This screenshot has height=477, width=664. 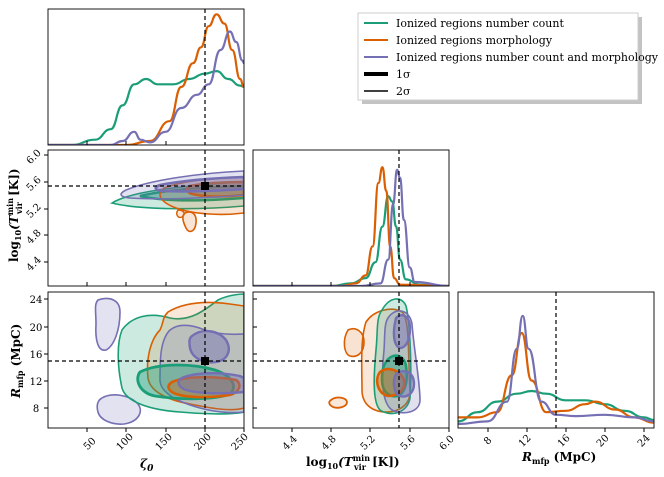 I want to click on contour-rz-combined-2sigma-island-left, so click(x=107, y=324).